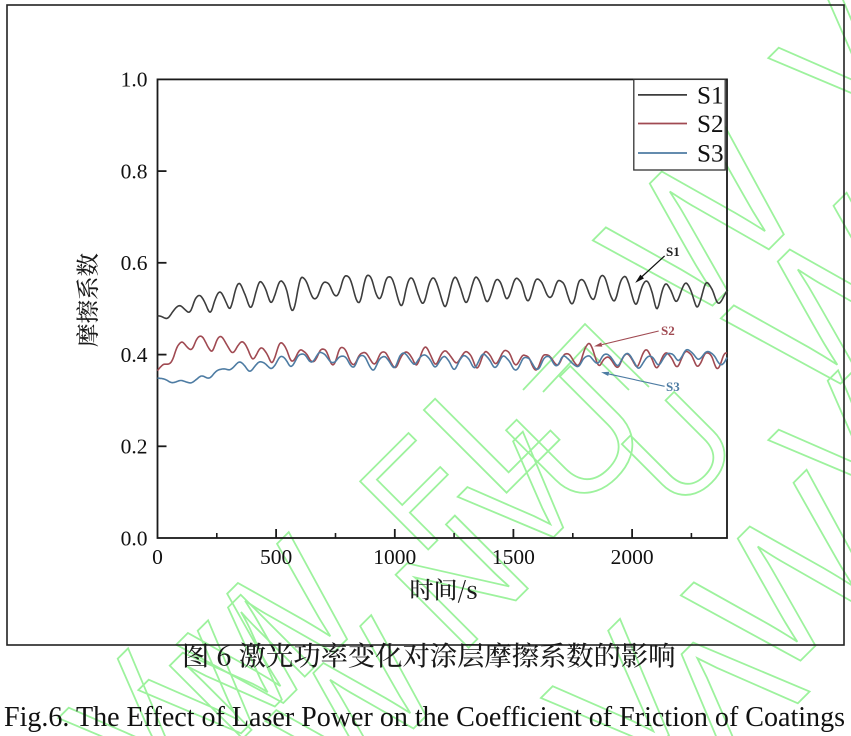 Image resolution: width=851 pixels, height=736 pixels. Describe the element at coordinates (134, 263) in the screenshot. I see `svg-text: 0.6` at that location.